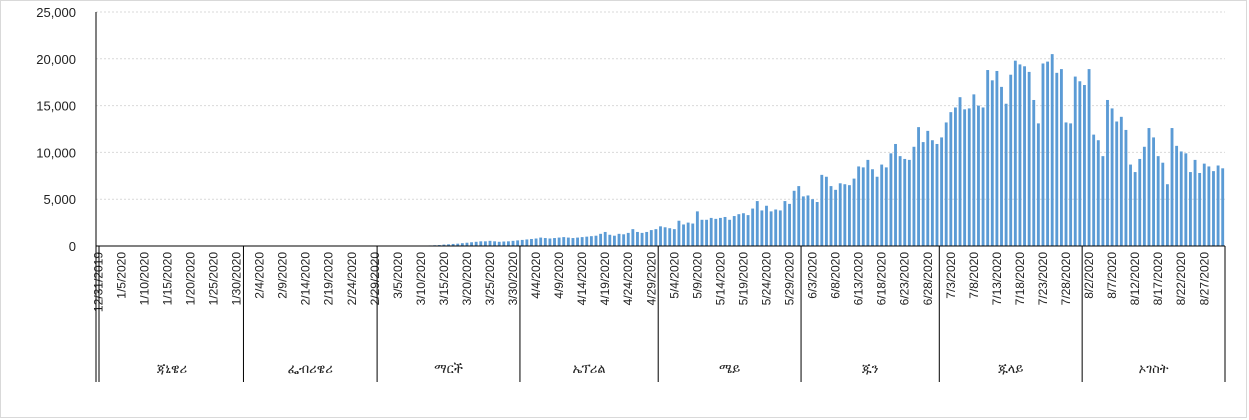 Image resolution: width=1249 pixels, height=420 pixels. Describe the element at coordinates (167, 279) in the screenshot. I see `x-tick-label: 1/15/2020` at that location.